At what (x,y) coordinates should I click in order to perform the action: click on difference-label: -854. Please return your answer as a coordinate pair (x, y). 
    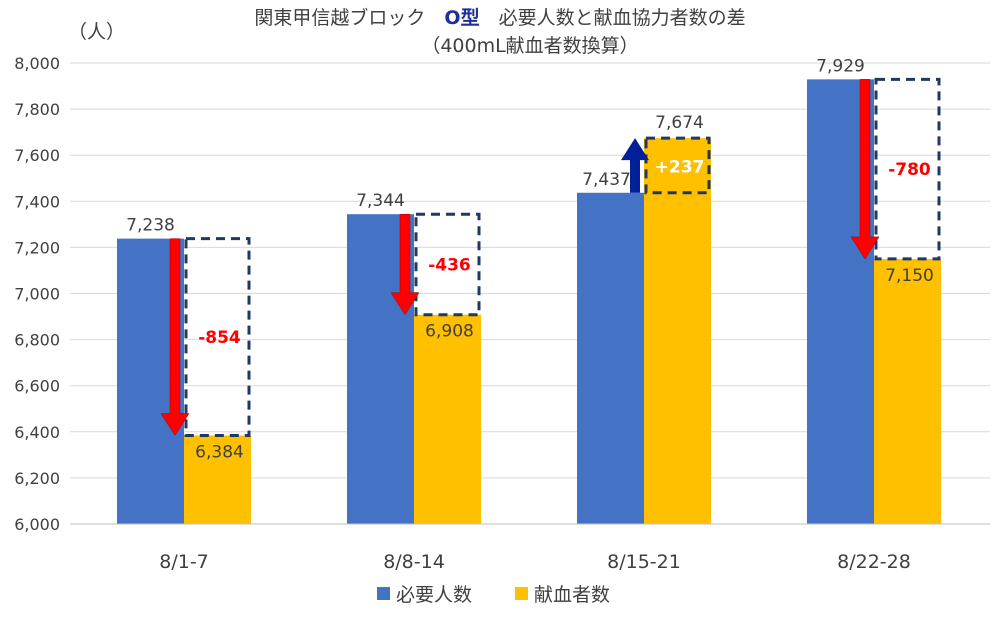
    Looking at the image, I should click on (219, 338).